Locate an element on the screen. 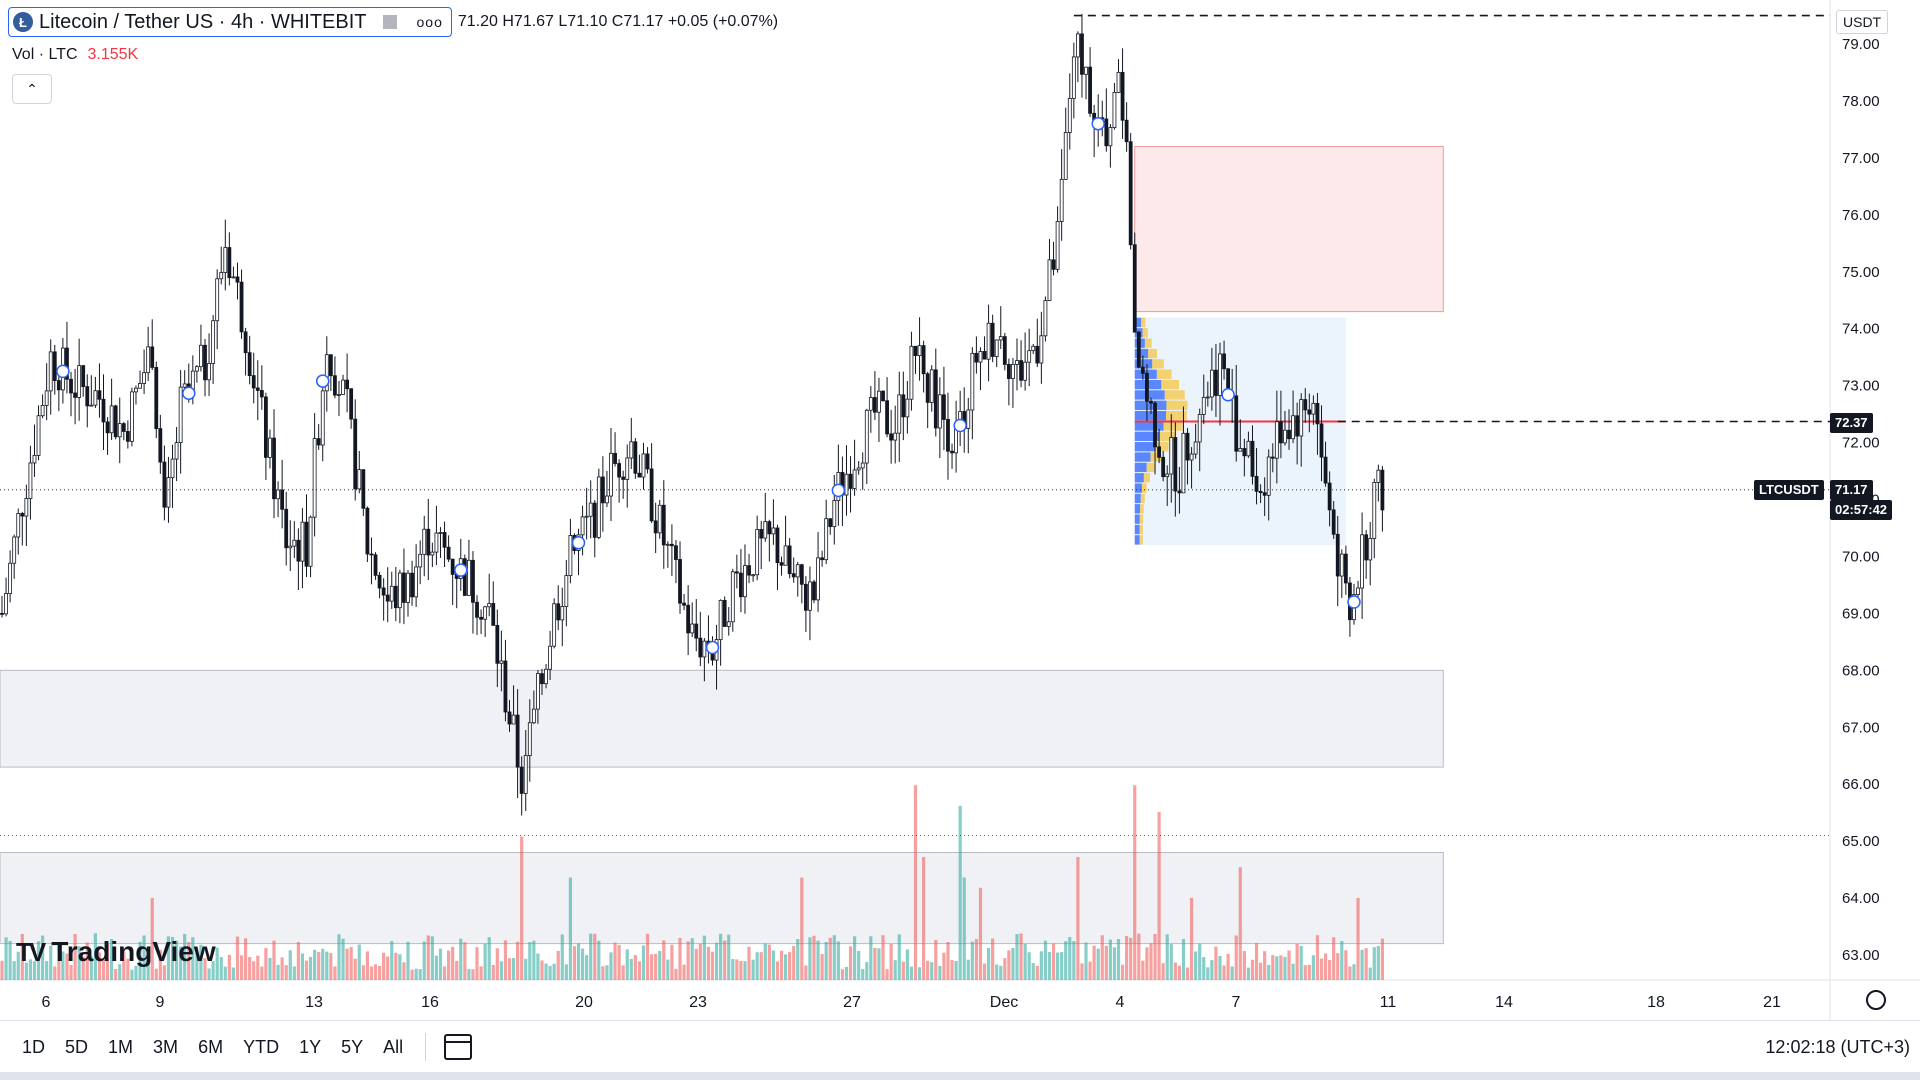 The height and width of the screenshot is (1080, 1920). range-ytd: YTD is located at coordinates (261, 1046).